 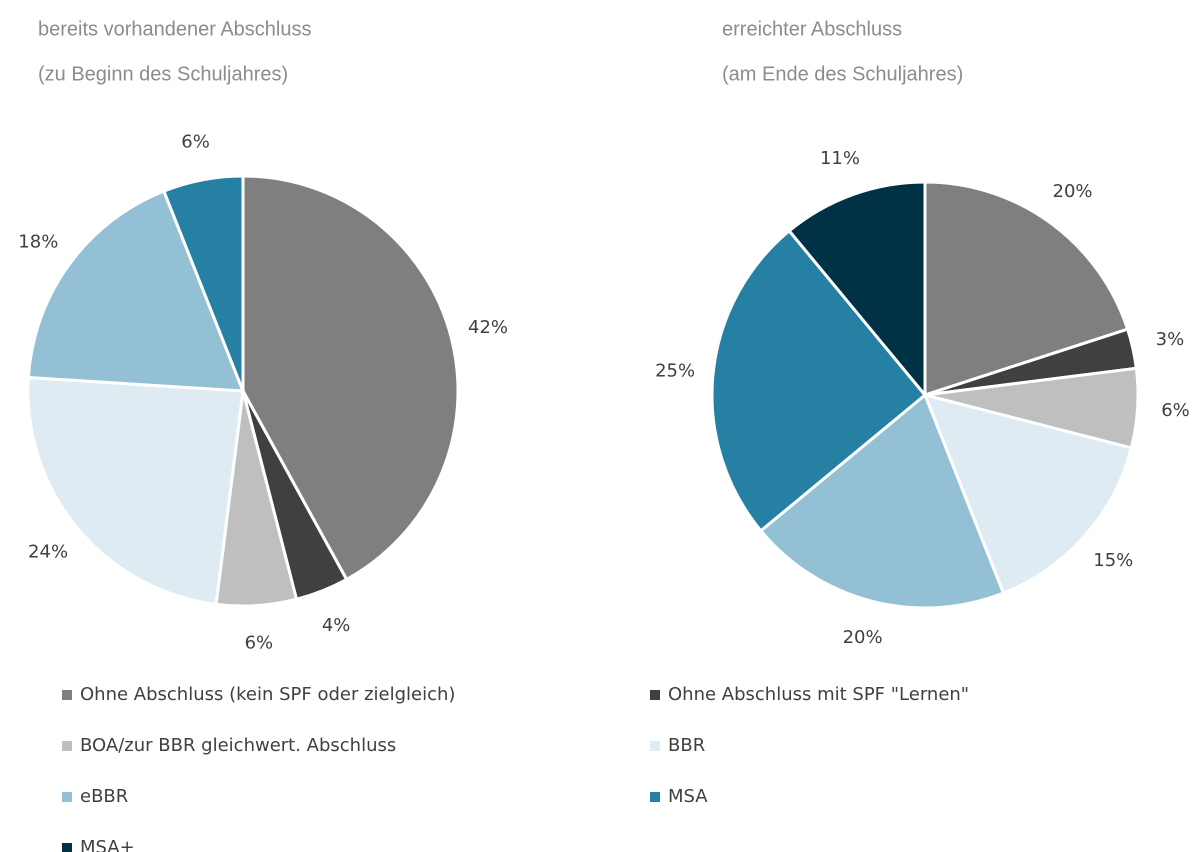 What do you see at coordinates (818, 694) in the screenshot?
I see `legend-label: Ohne Abschluss mit SPF "Lernen"` at bounding box center [818, 694].